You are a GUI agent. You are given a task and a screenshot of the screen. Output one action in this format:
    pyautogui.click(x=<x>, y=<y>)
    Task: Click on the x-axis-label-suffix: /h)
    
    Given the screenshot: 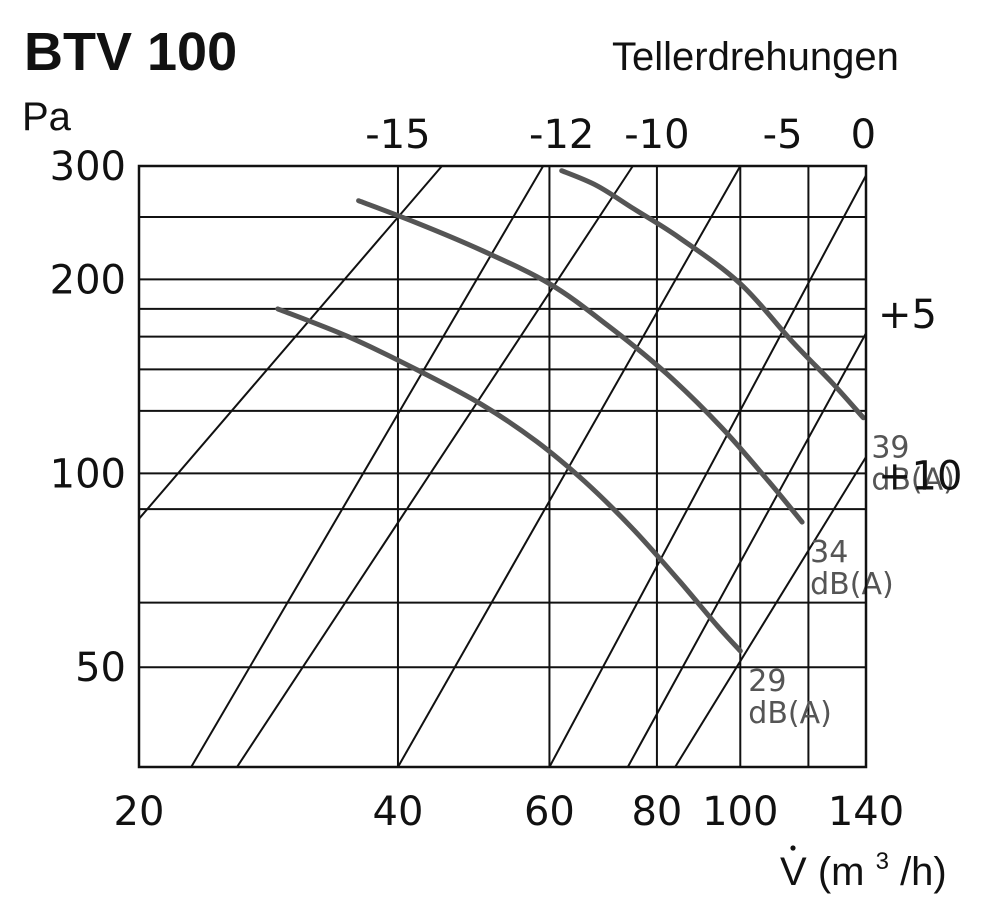 What is the action you would take?
    pyautogui.click(x=923, y=872)
    